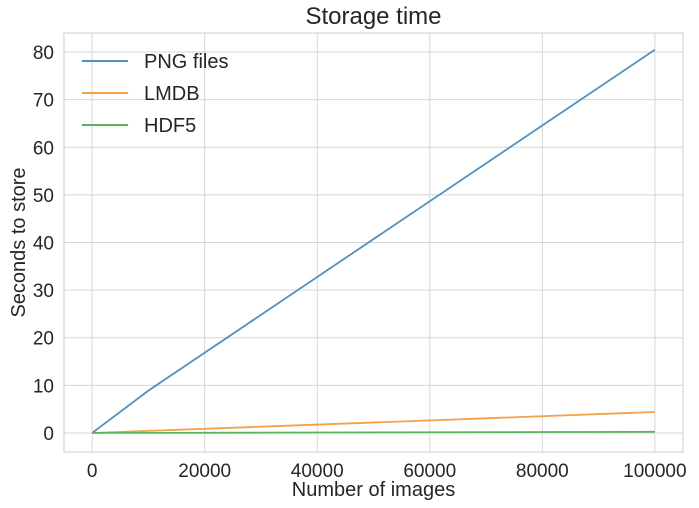 This screenshot has width=699, height=508. What do you see at coordinates (373, 490) in the screenshot?
I see `x-axis-label: Number of images` at bounding box center [373, 490].